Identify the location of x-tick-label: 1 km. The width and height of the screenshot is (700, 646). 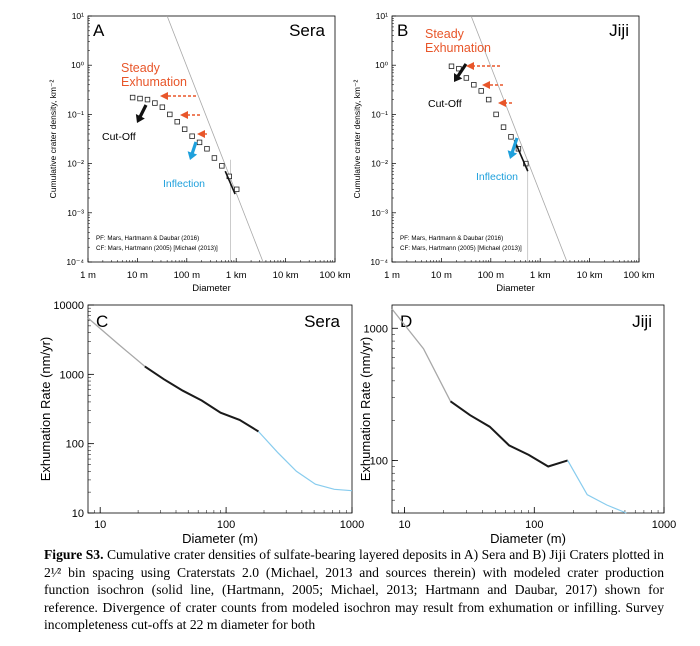
(540, 275).